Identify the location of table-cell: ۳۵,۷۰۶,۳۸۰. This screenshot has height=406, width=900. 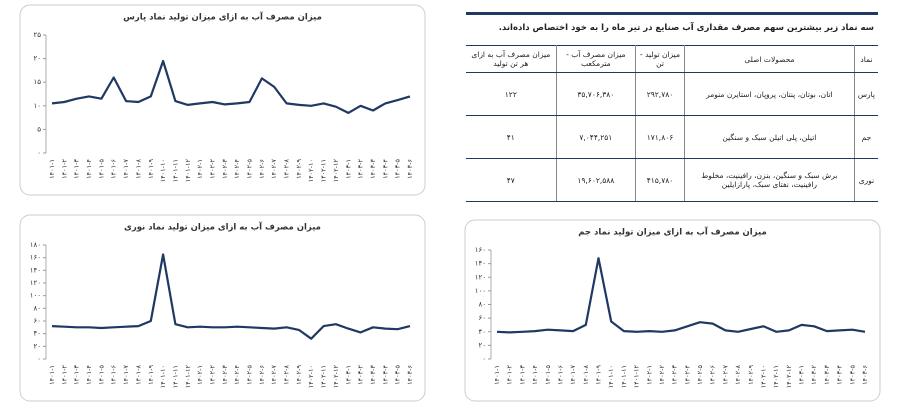
(595, 94).